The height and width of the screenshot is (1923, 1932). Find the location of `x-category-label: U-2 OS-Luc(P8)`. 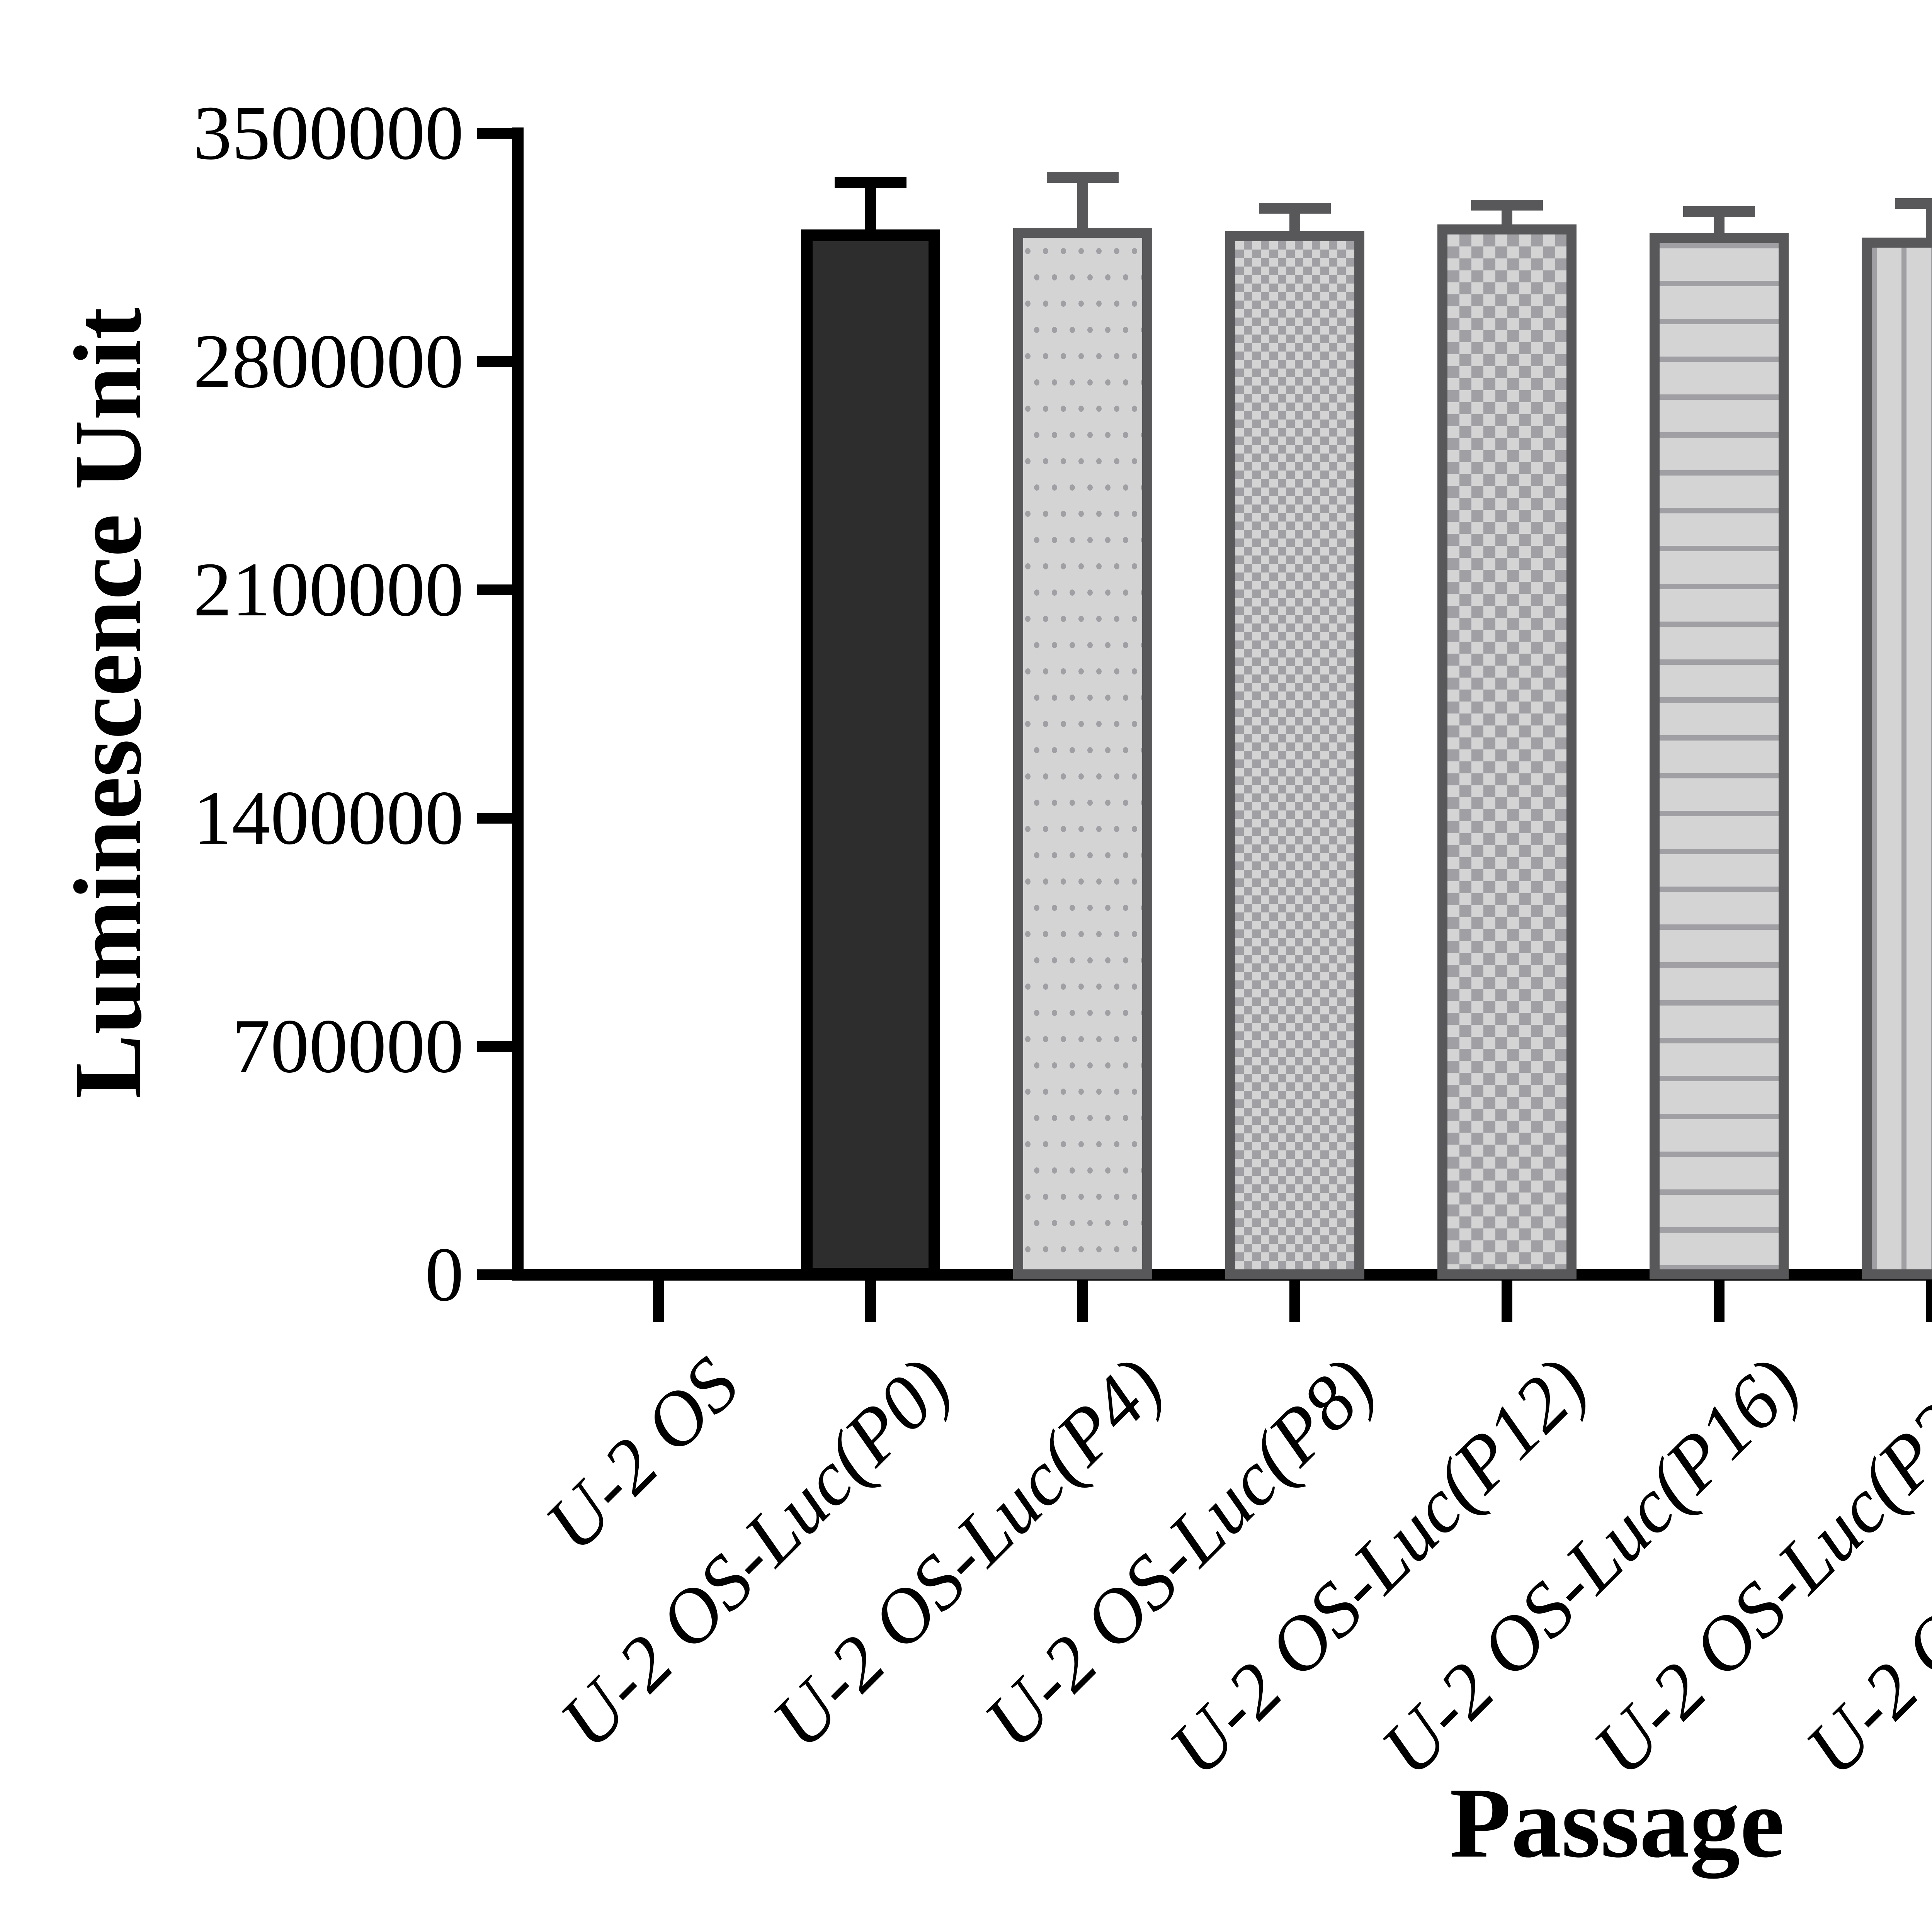

x-category-label: U-2 OS-Luc(P8) is located at coordinates (1179, 1553).